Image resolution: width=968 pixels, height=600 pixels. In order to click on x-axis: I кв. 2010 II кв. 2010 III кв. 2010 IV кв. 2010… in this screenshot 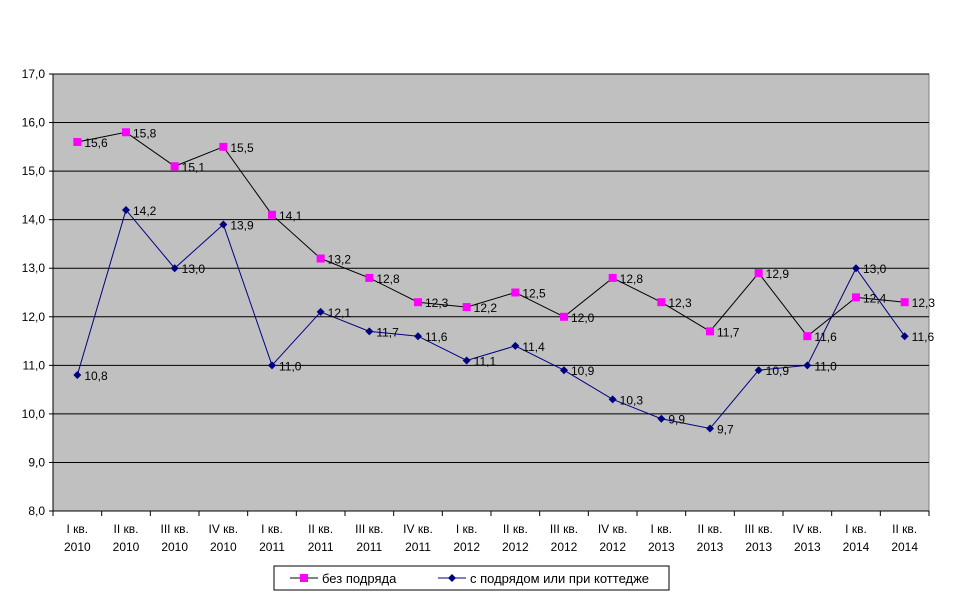, I will do `click(491, 532)`.